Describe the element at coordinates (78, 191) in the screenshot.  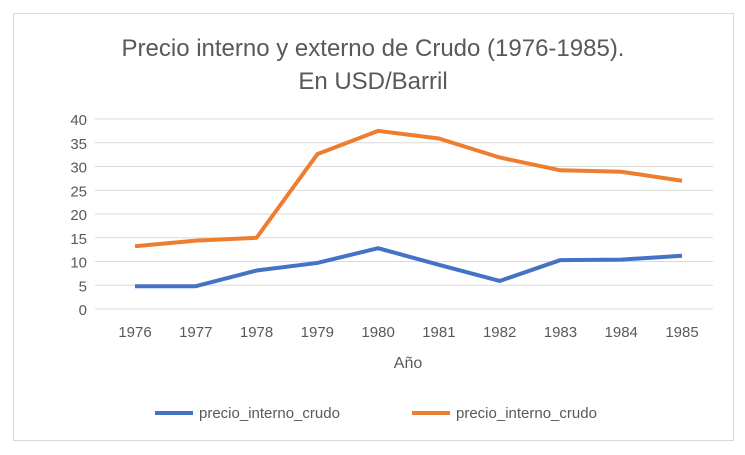
I see `y-tick-label: 25` at that location.